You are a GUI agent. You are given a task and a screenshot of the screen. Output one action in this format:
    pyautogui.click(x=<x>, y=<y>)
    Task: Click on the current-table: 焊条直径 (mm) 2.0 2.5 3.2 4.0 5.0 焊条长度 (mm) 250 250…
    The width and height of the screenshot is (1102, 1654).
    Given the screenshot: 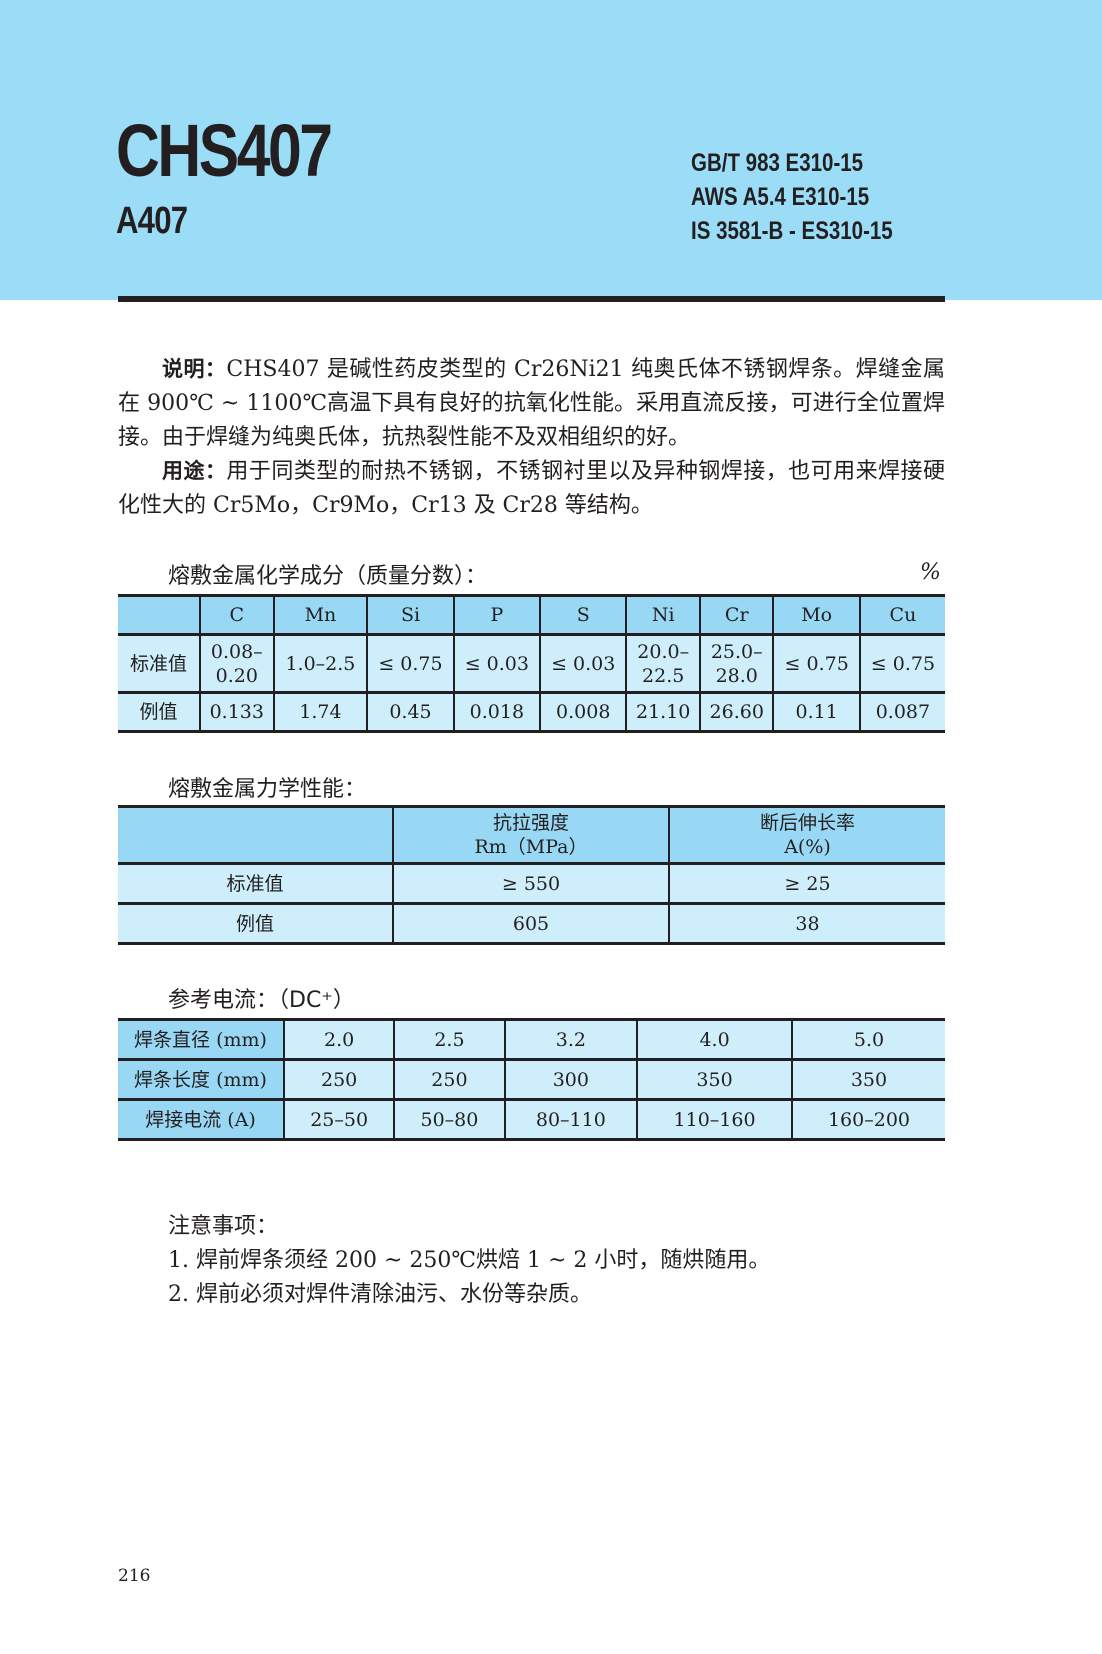 What is the action you would take?
    pyautogui.click(x=531, y=1079)
    